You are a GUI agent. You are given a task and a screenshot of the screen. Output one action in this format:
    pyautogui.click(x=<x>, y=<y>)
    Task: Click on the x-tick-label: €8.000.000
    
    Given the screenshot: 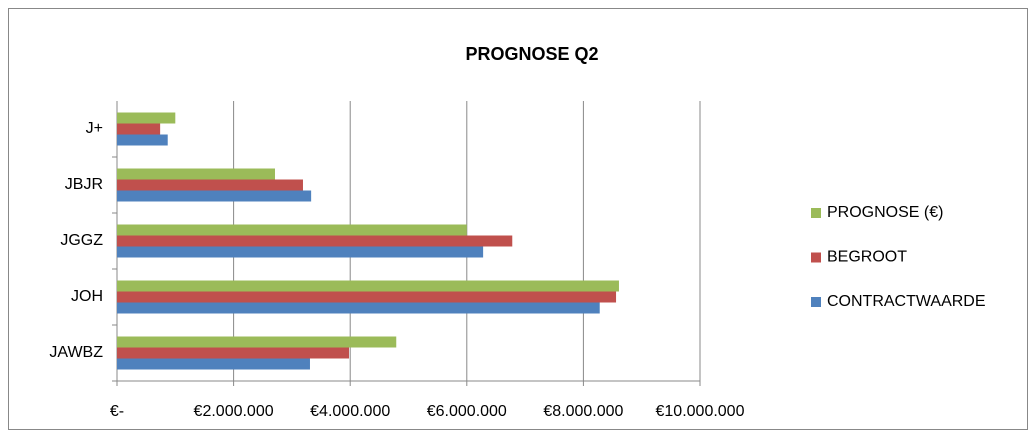 What is the action you would take?
    pyautogui.click(x=583, y=411)
    